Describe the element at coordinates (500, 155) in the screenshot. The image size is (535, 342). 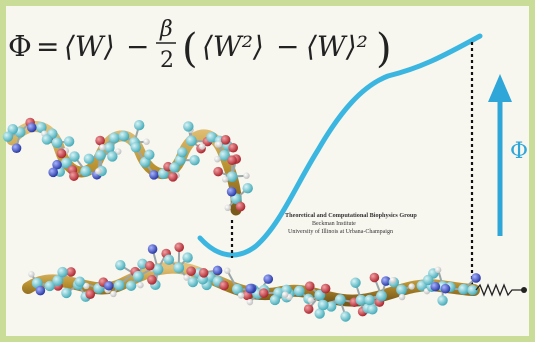
I see `phi-arrow` at that location.